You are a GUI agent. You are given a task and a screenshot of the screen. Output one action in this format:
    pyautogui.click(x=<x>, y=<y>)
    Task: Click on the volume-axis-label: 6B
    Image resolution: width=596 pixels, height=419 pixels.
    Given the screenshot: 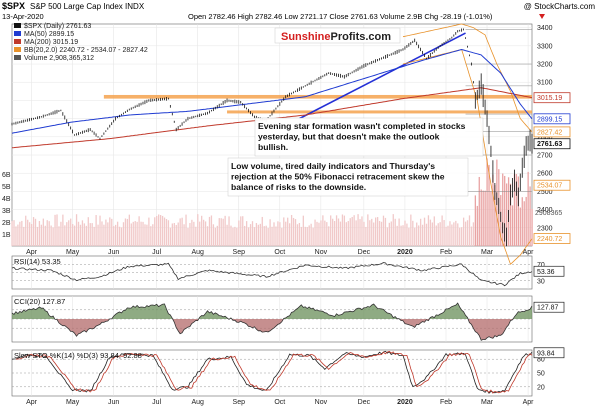 What is the action you would take?
    pyautogui.click(x=6, y=175)
    